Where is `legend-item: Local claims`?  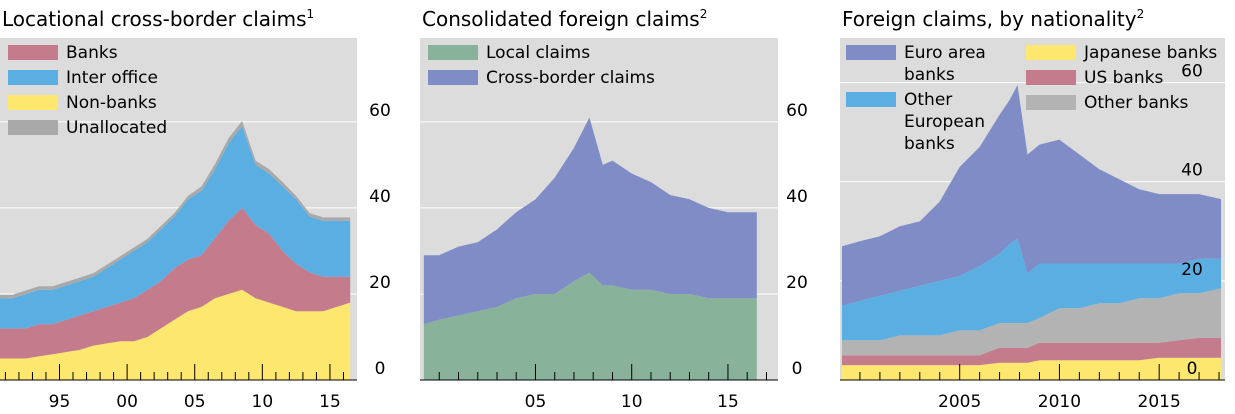 legend-item: Local claims is located at coordinates (588, 53).